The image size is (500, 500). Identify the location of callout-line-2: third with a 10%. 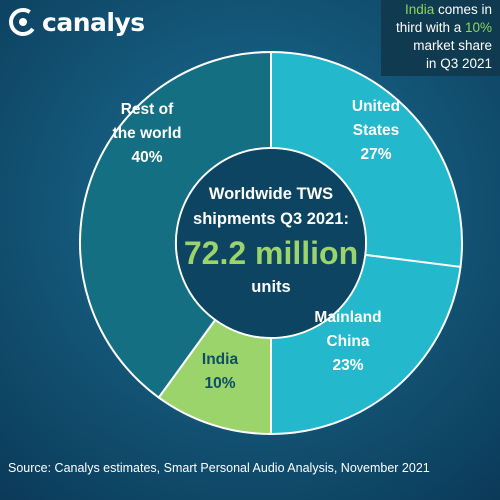
(438, 28).